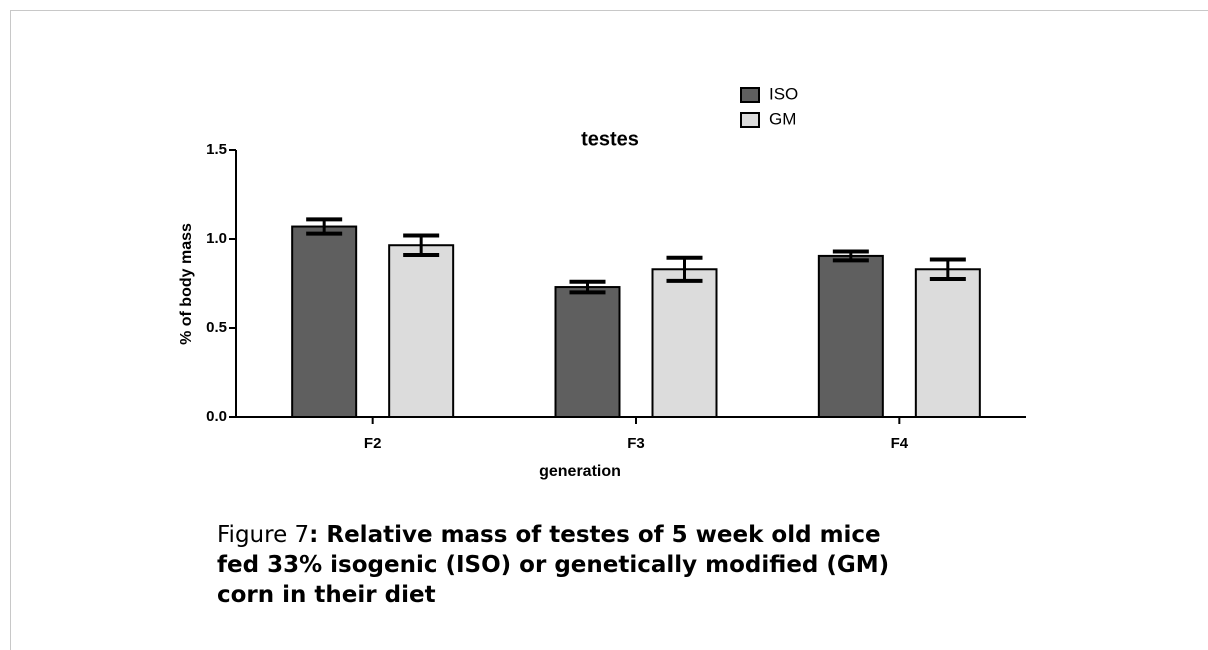  I want to click on y-axis-label: % of body mass, so click(186, 284).